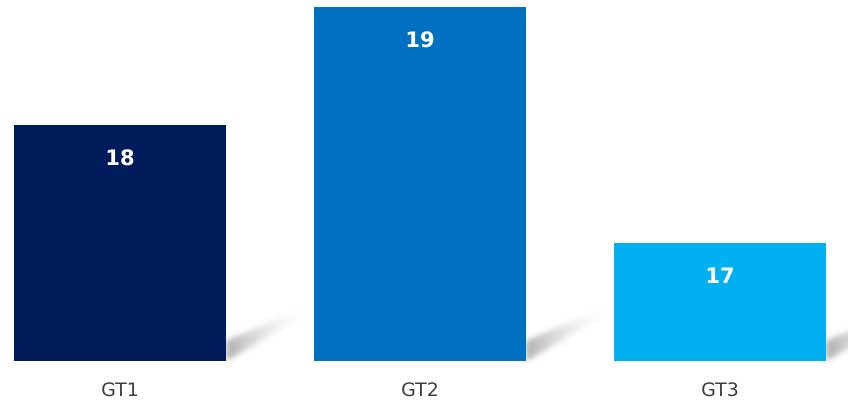  I want to click on x-axis-tick-labels: GT1 GT2 GT3, so click(420, 390).